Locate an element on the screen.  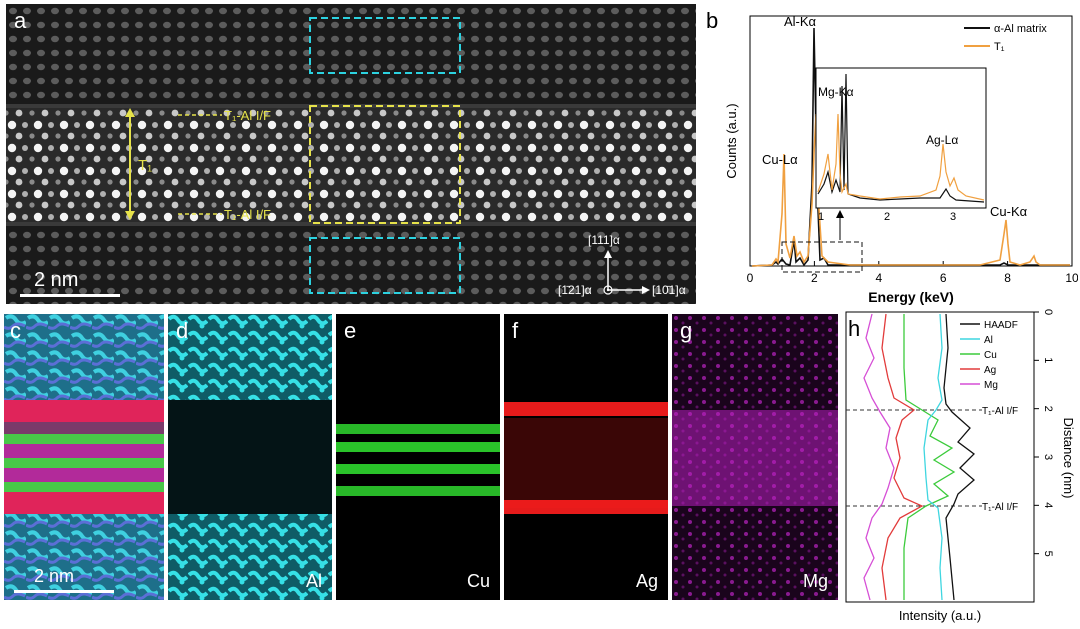
xtick-label: 6 is located at coordinates (943, 278).